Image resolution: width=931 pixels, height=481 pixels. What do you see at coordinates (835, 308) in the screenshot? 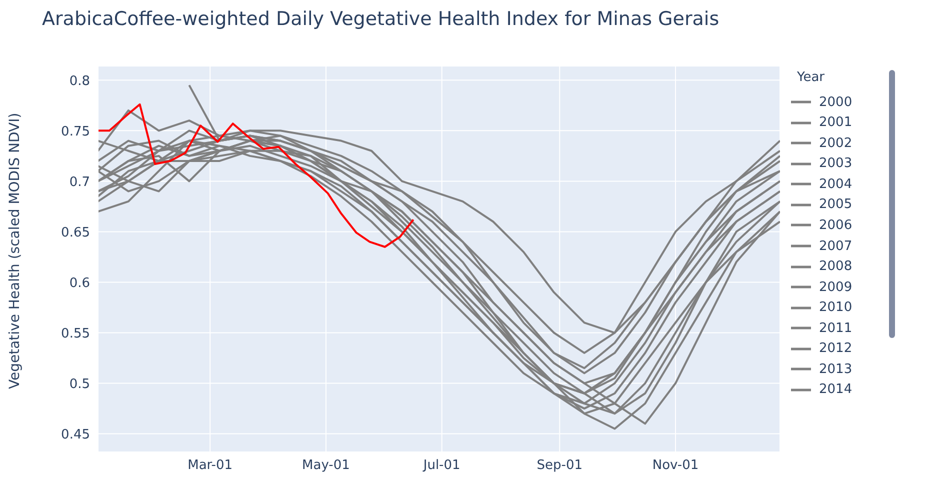
I see `legend-label: 2010` at bounding box center [835, 308].